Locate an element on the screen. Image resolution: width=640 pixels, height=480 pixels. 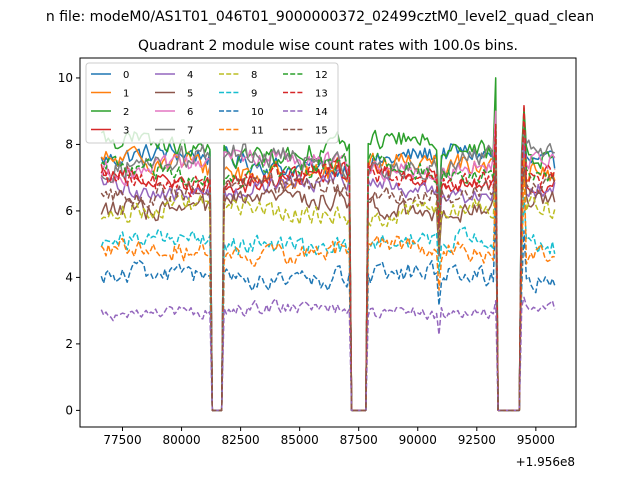
x-tick-label: 80000 is located at coordinates (181, 440).